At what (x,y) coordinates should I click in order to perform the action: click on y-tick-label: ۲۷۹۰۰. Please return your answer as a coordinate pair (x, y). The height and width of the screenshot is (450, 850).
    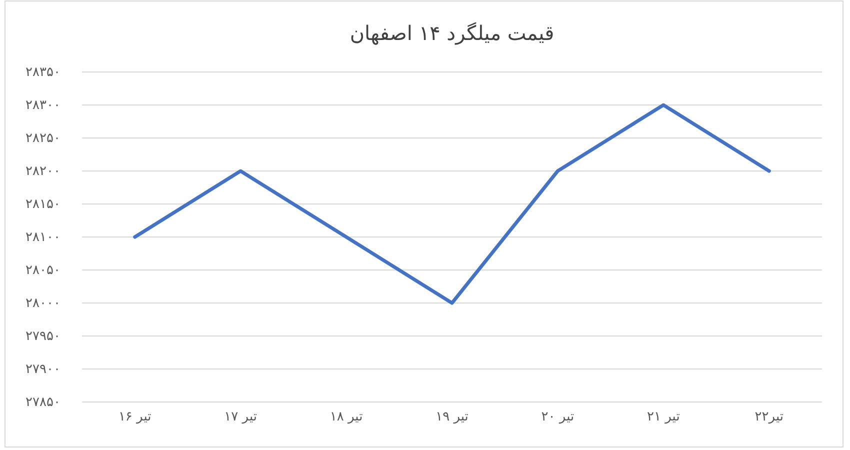
    Looking at the image, I should click on (43, 370).